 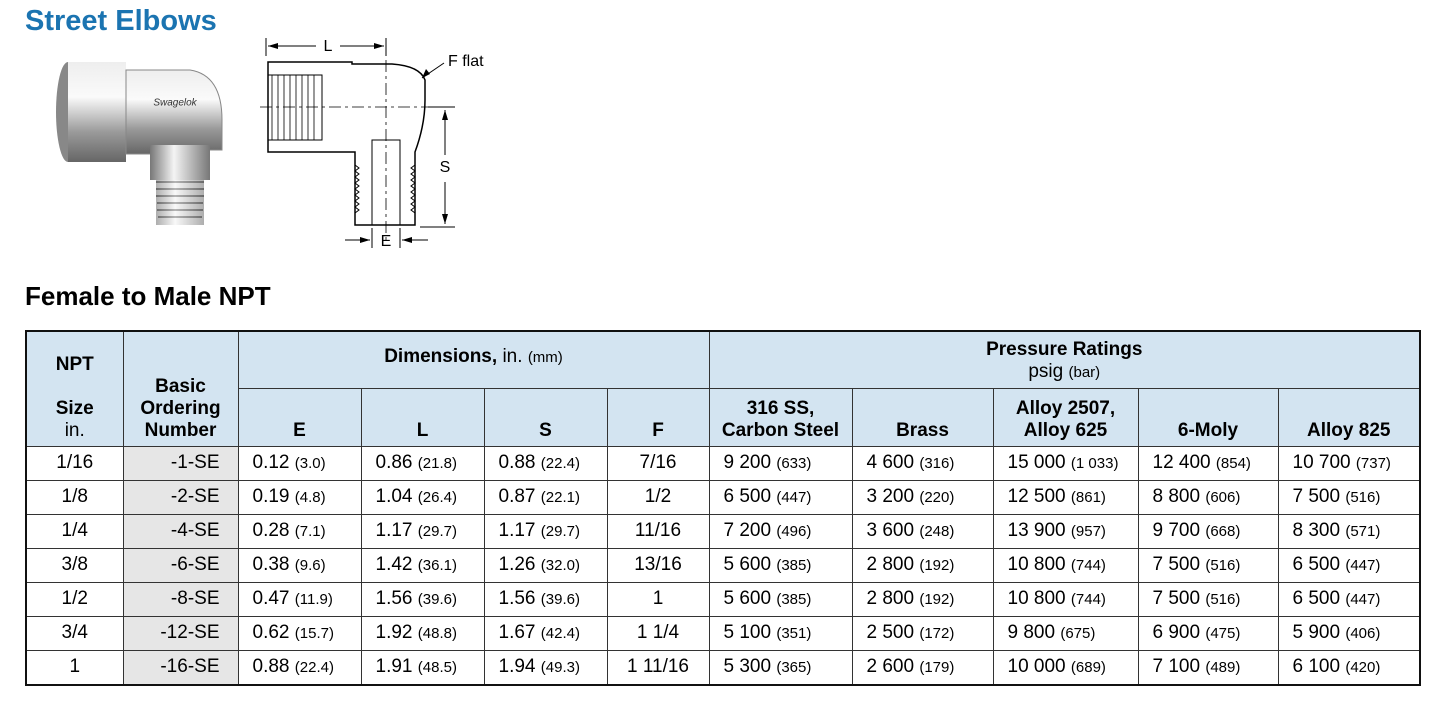 What do you see at coordinates (922, 633) in the screenshot?
I see `table-cell: 2 500 (172)` at bounding box center [922, 633].